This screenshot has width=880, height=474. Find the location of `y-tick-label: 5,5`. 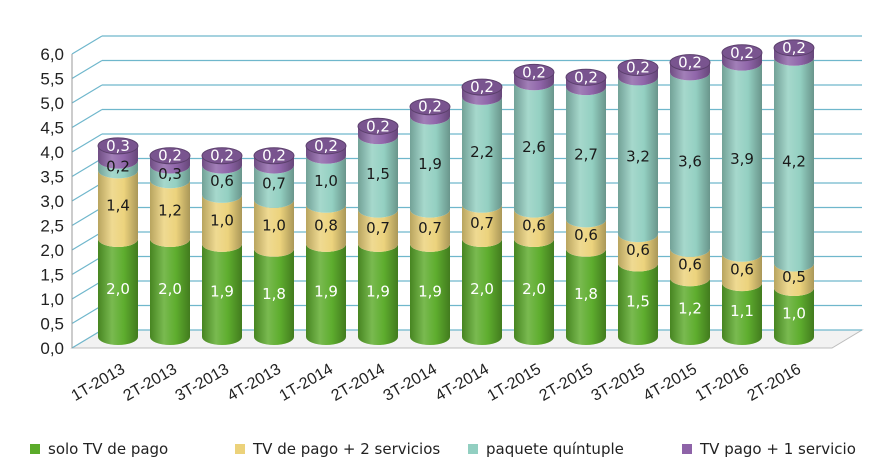

y-tick-label: 5,5 is located at coordinates (52, 79).